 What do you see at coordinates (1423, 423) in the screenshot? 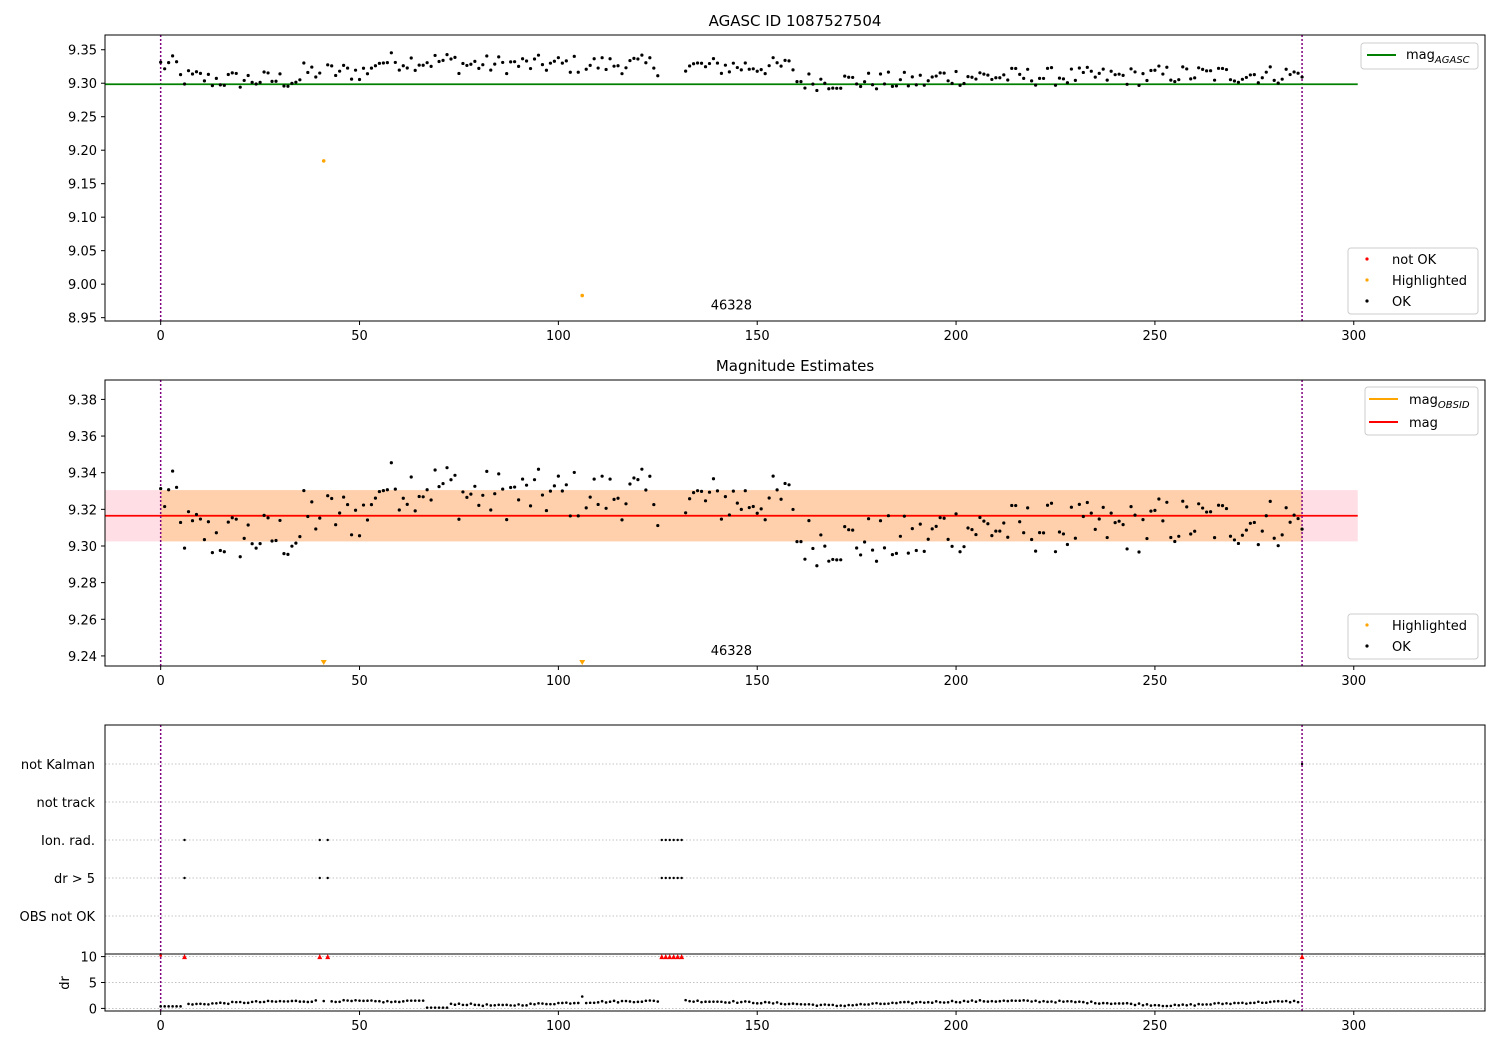
I see `legend-label-mag: mag` at bounding box center [1423, 423].